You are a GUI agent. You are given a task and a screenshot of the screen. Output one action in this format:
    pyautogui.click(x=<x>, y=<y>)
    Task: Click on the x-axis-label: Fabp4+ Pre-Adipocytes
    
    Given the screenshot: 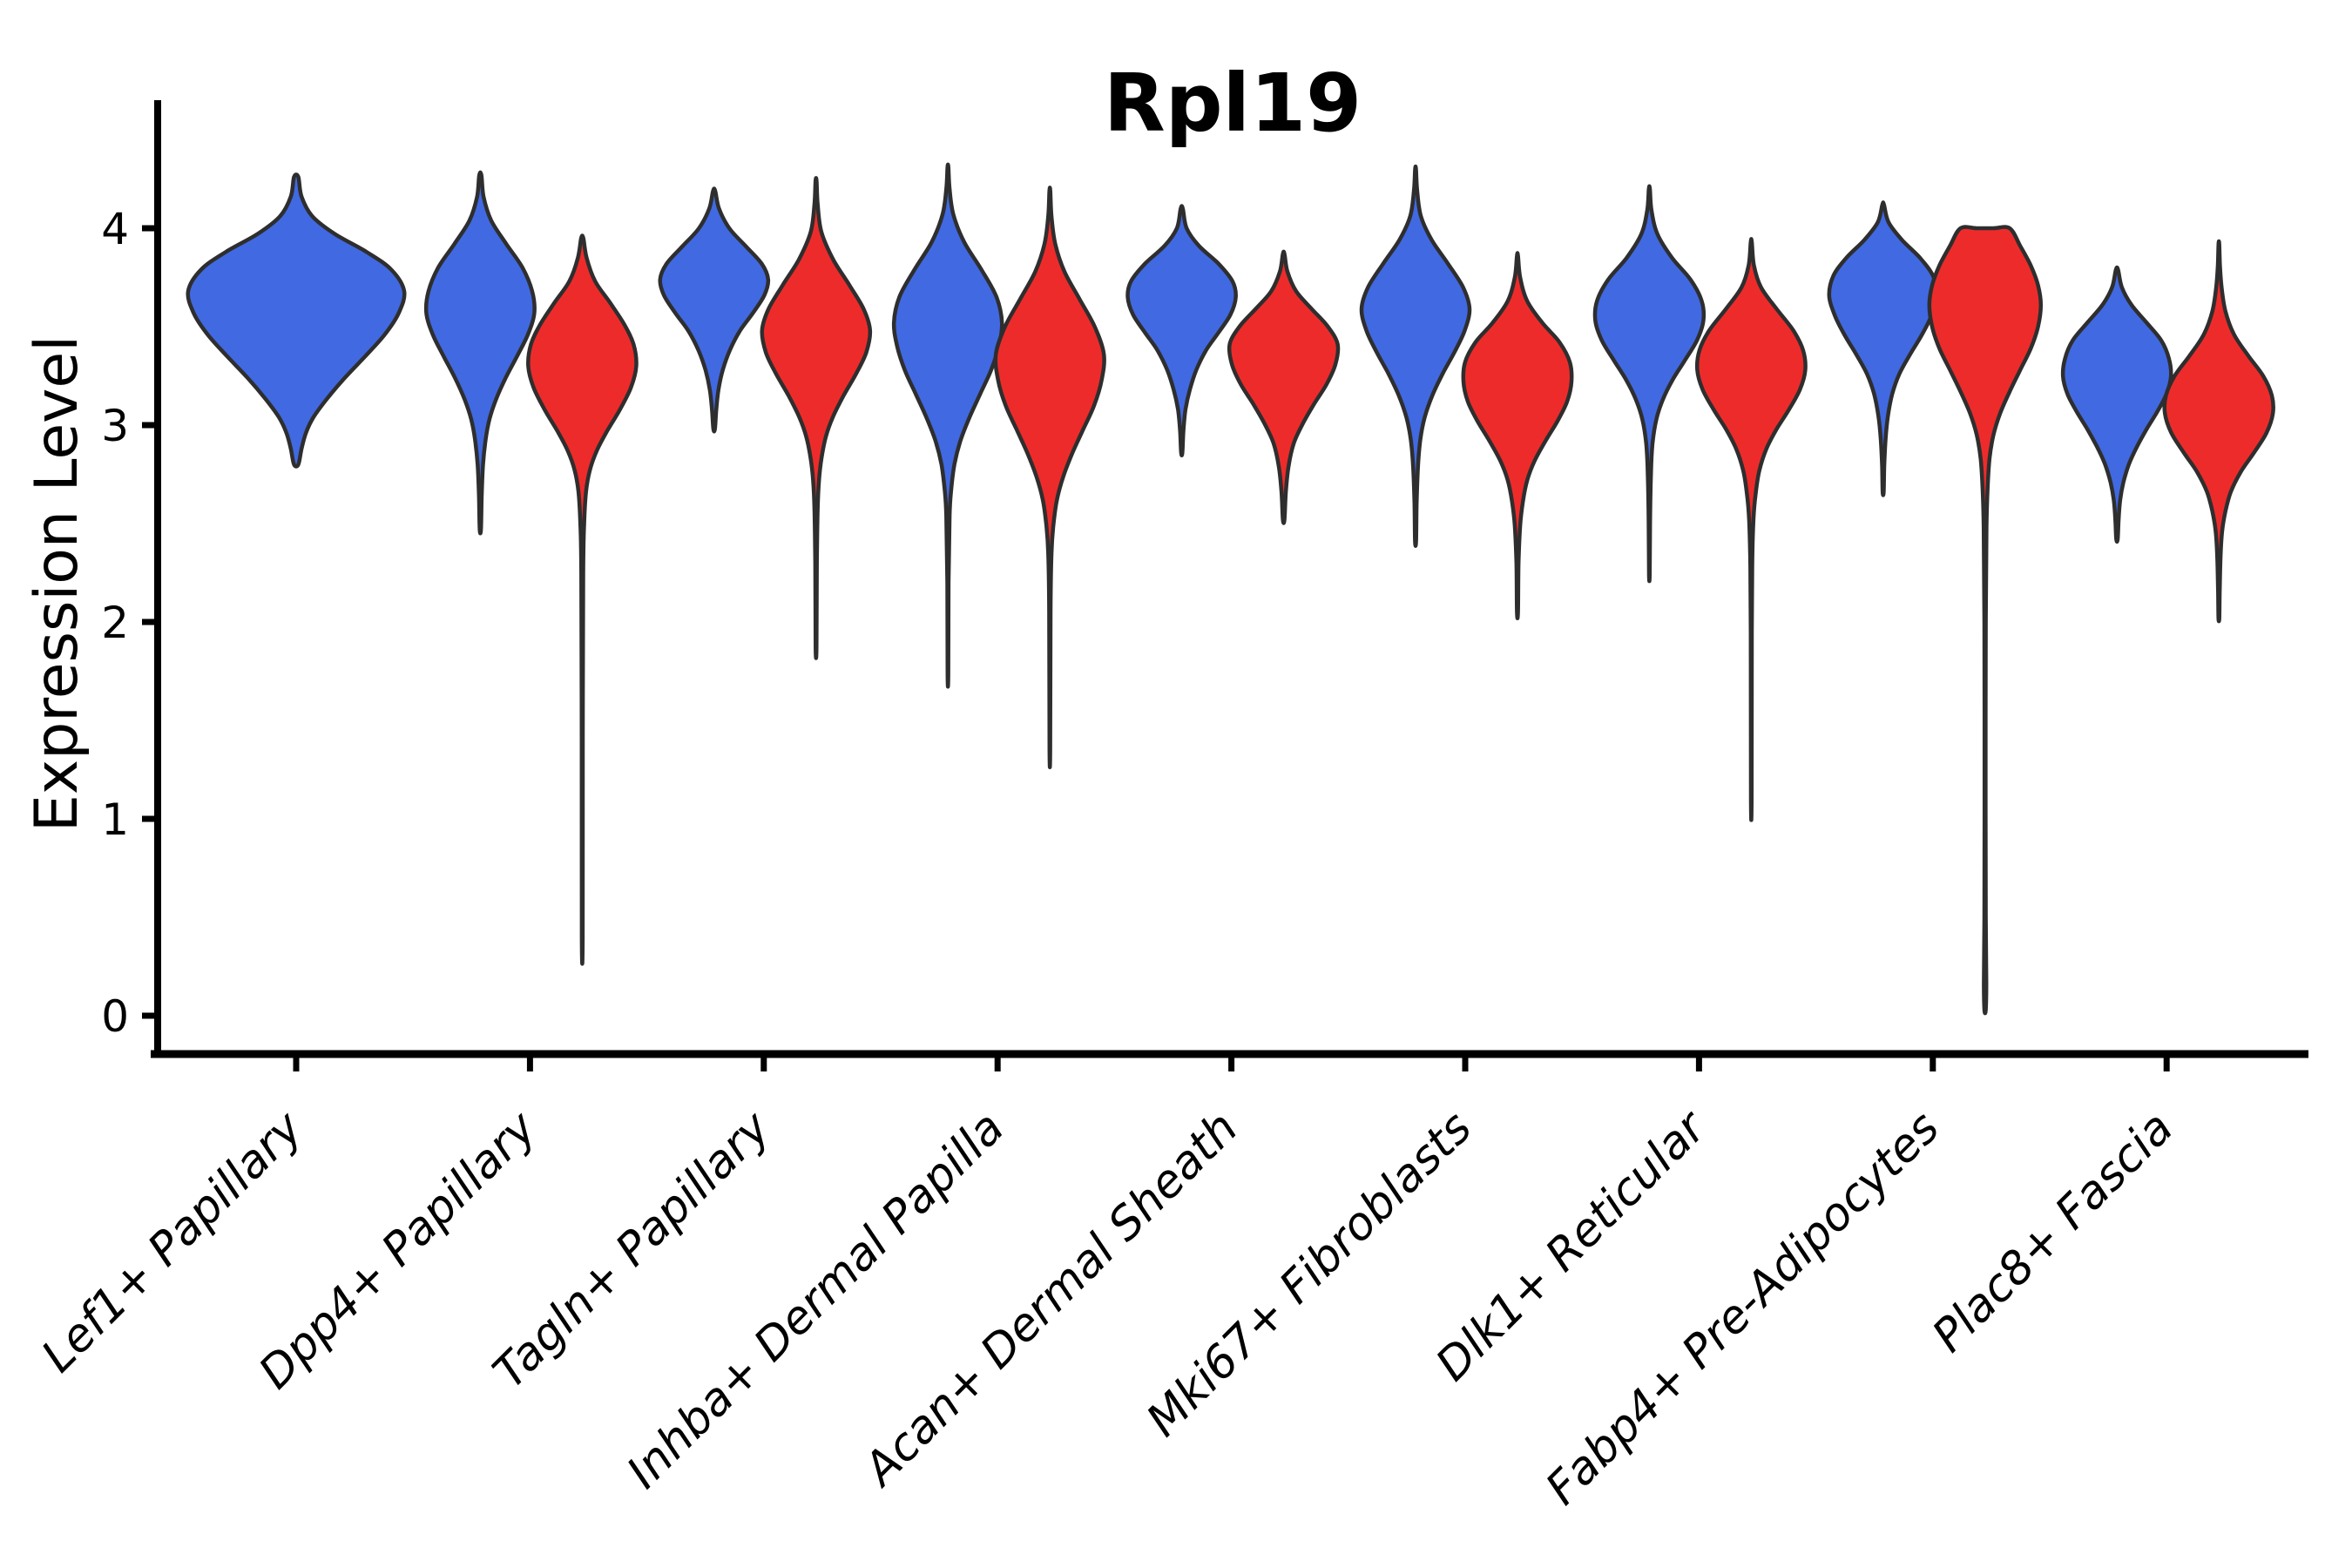 What is the action you would take?
    pyautogui.click(x=1743, y=1309)
    